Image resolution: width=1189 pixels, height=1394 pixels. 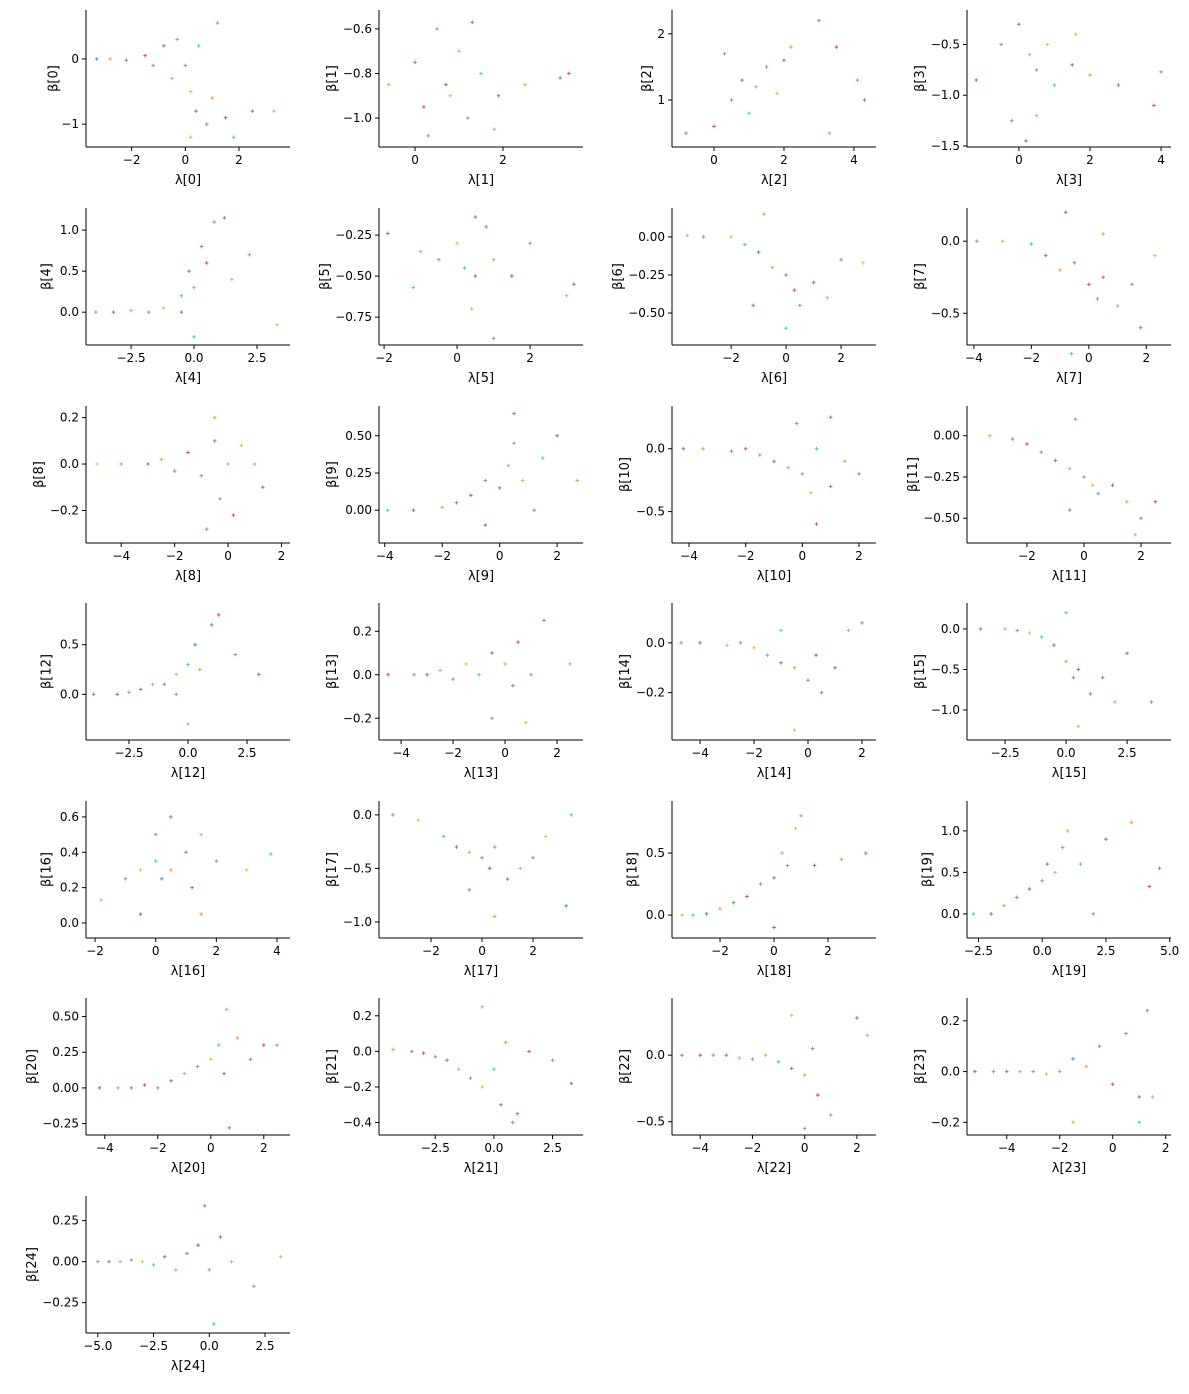 I want to click on y-tick-label: 0.50, so click(x=358, y=436).